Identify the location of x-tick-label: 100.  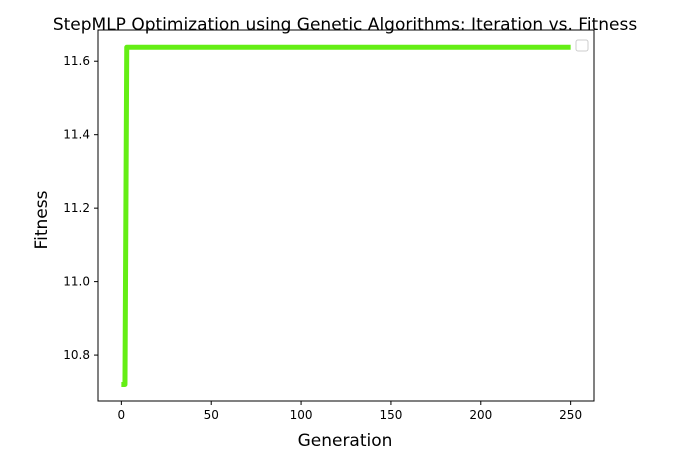
(301, 415).